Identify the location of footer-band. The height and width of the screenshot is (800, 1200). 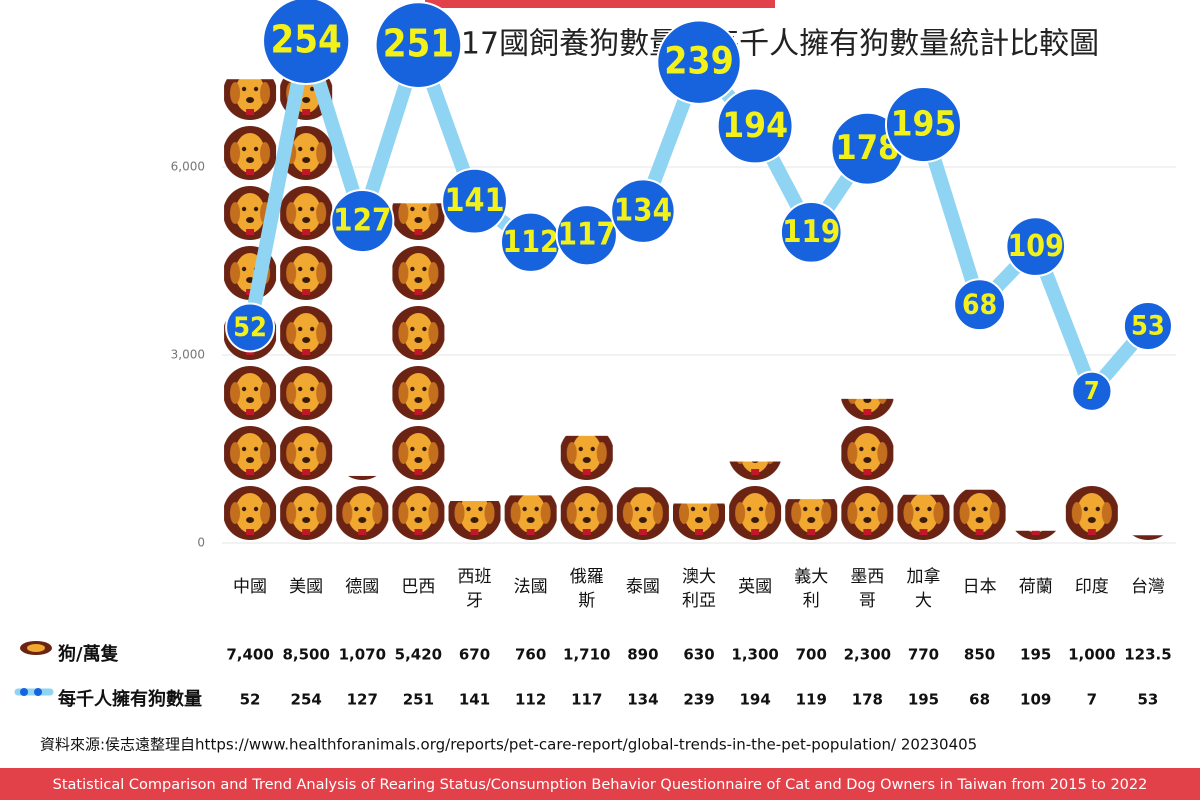
(600, 784).